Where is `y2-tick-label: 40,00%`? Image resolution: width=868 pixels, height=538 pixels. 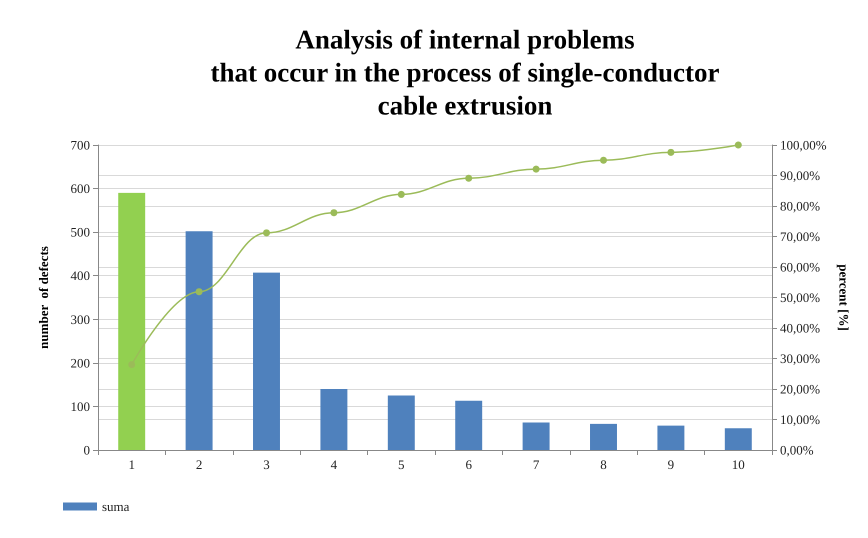 y2-tick-label: 40,00% is located at coordinates (800, 328).